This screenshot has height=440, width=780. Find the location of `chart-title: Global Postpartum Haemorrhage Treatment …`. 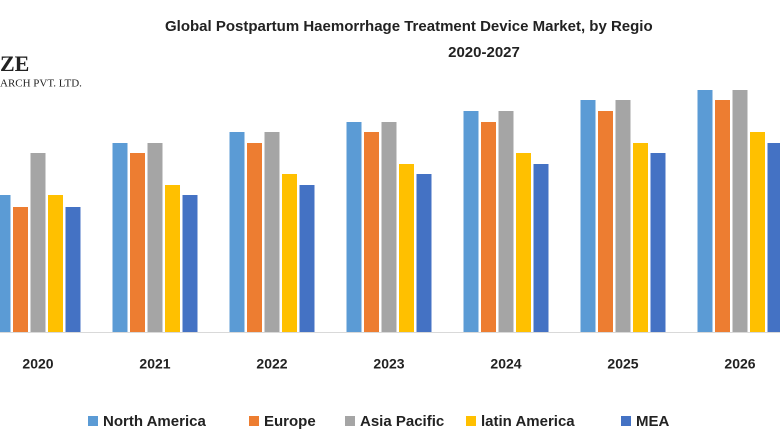

chart-title: Global Postpartum Haemorrhage Treatment … is located at coordinates (409, 26).